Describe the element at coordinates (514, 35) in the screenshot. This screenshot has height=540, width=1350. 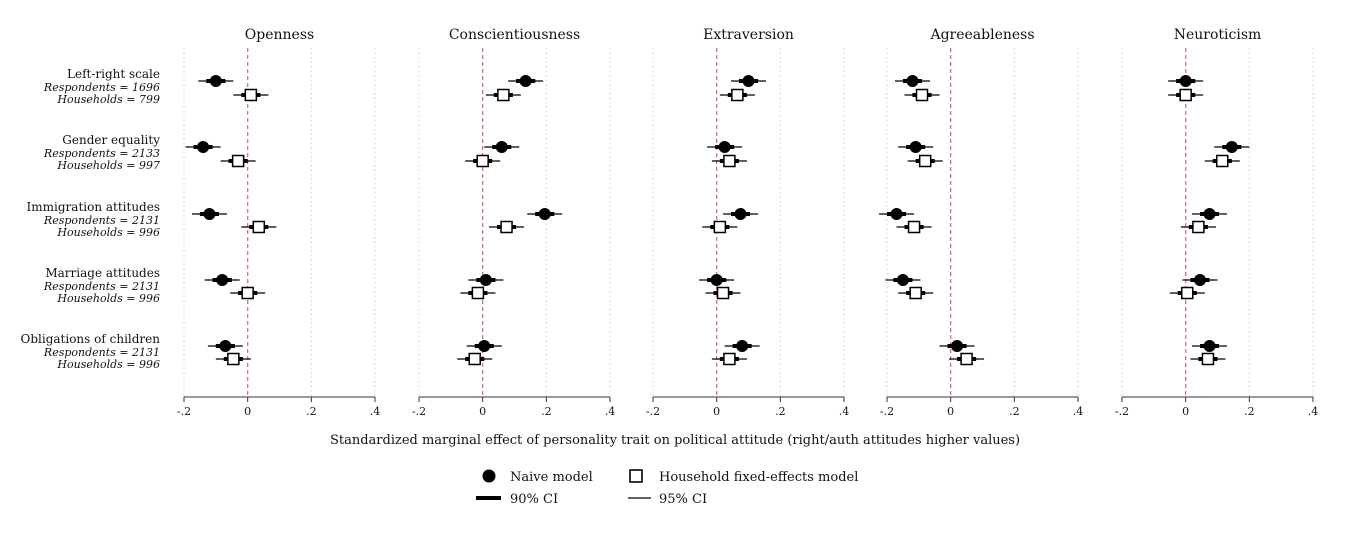
I see `panel-title: Conscientiousness` at that location.